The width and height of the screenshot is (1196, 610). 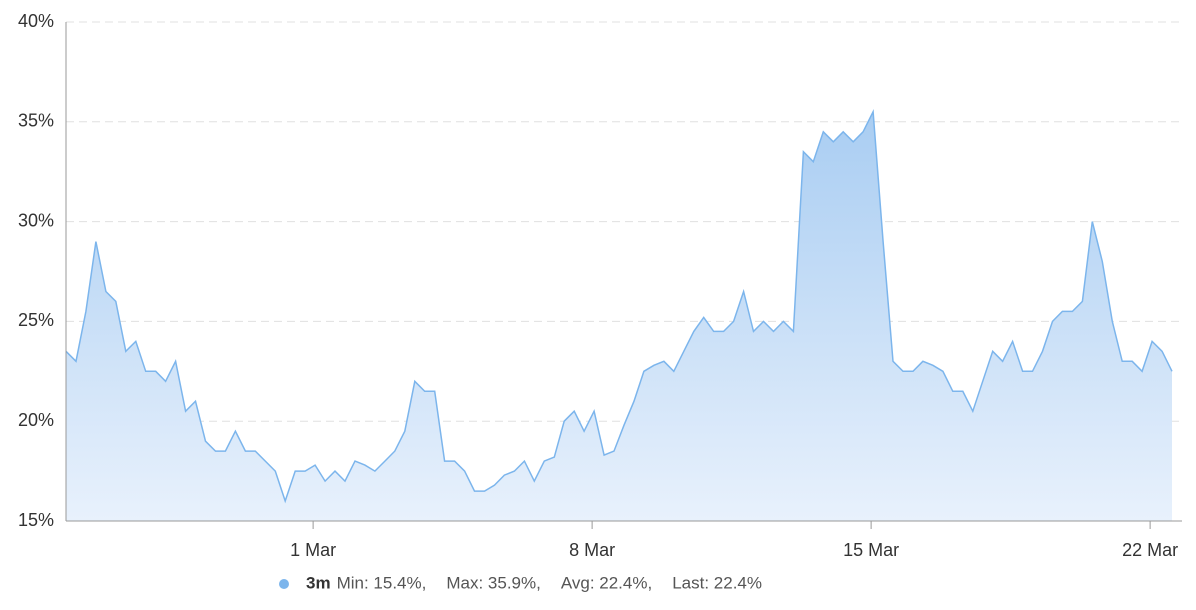 What do you see at coordinates (313, 550) in the screenshot?
I see `x-tick-label: 1 Mar` at bounding box center [313, 550].